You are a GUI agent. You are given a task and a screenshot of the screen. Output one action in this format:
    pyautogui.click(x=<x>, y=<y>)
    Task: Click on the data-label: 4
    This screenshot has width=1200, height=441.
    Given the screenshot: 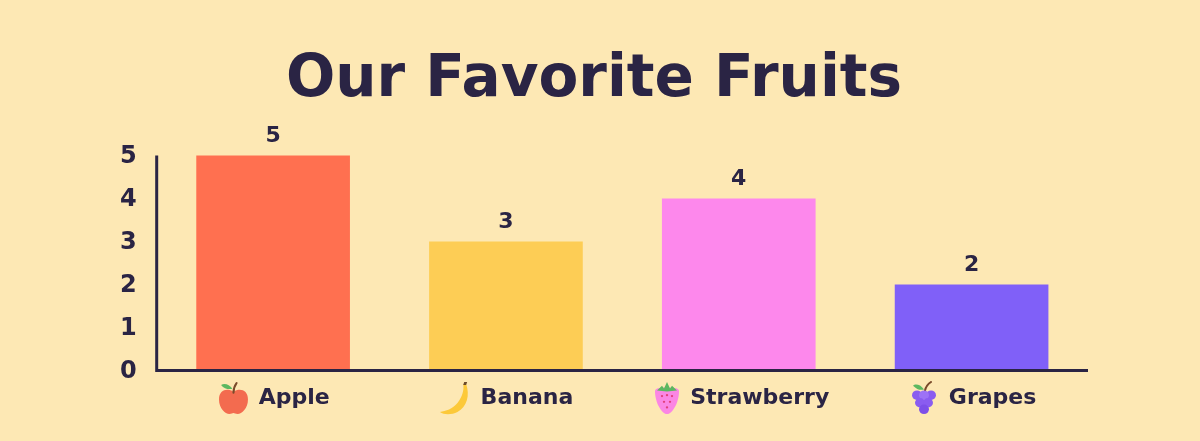 What is the action you would take?
    pyautogui.click(x=739, y=178)
    